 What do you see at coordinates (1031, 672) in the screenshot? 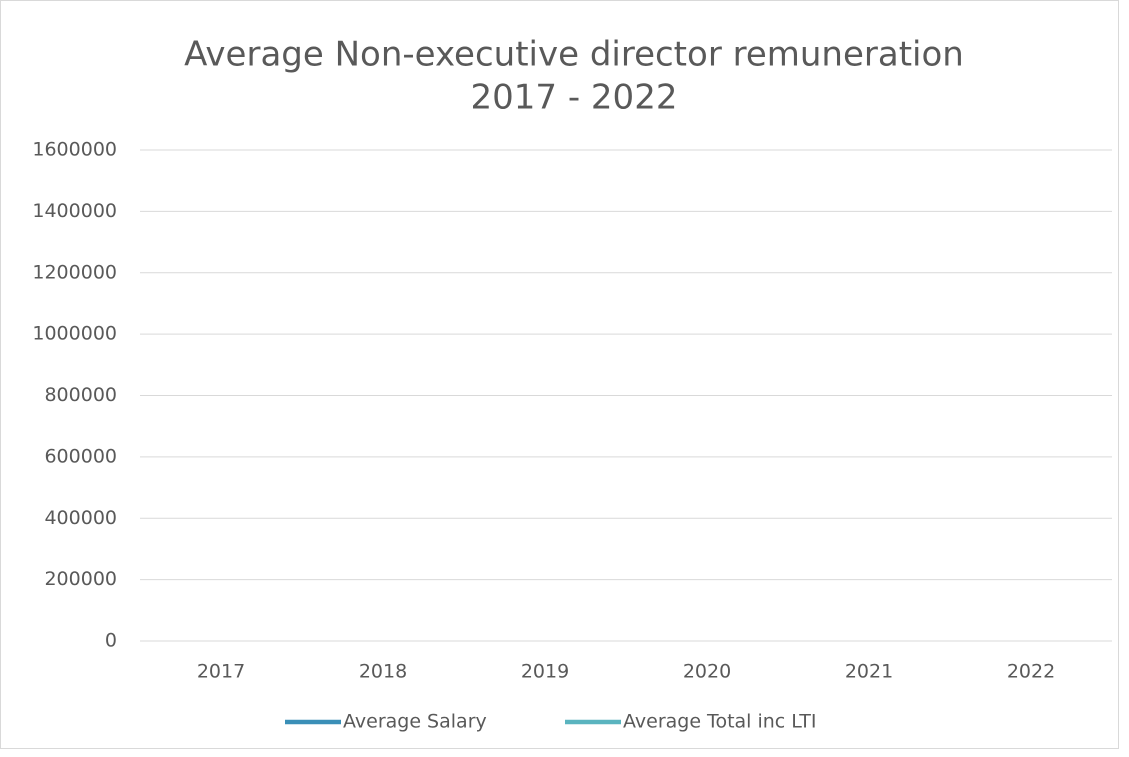
I see `x-tick-label: 2022` at bounding box center [1031, 672].